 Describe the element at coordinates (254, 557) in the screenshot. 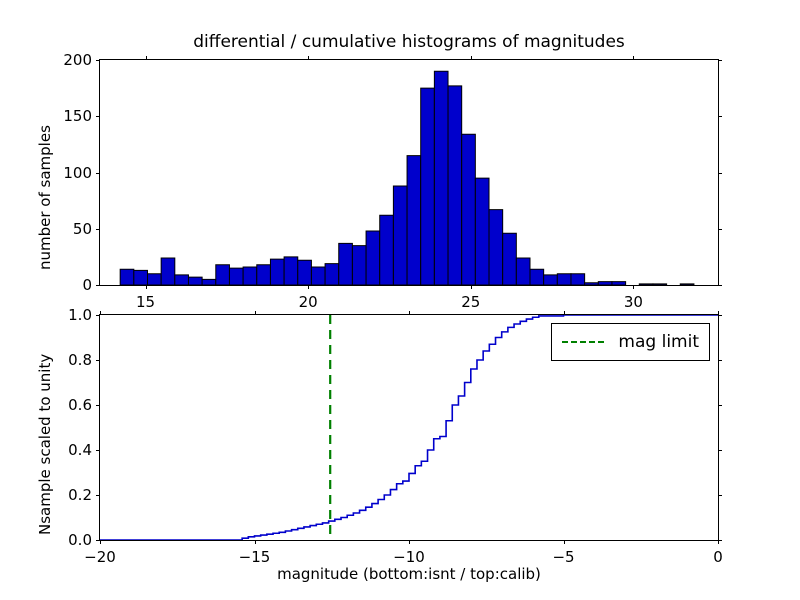

I see `x-tick-label: −15` at that location.